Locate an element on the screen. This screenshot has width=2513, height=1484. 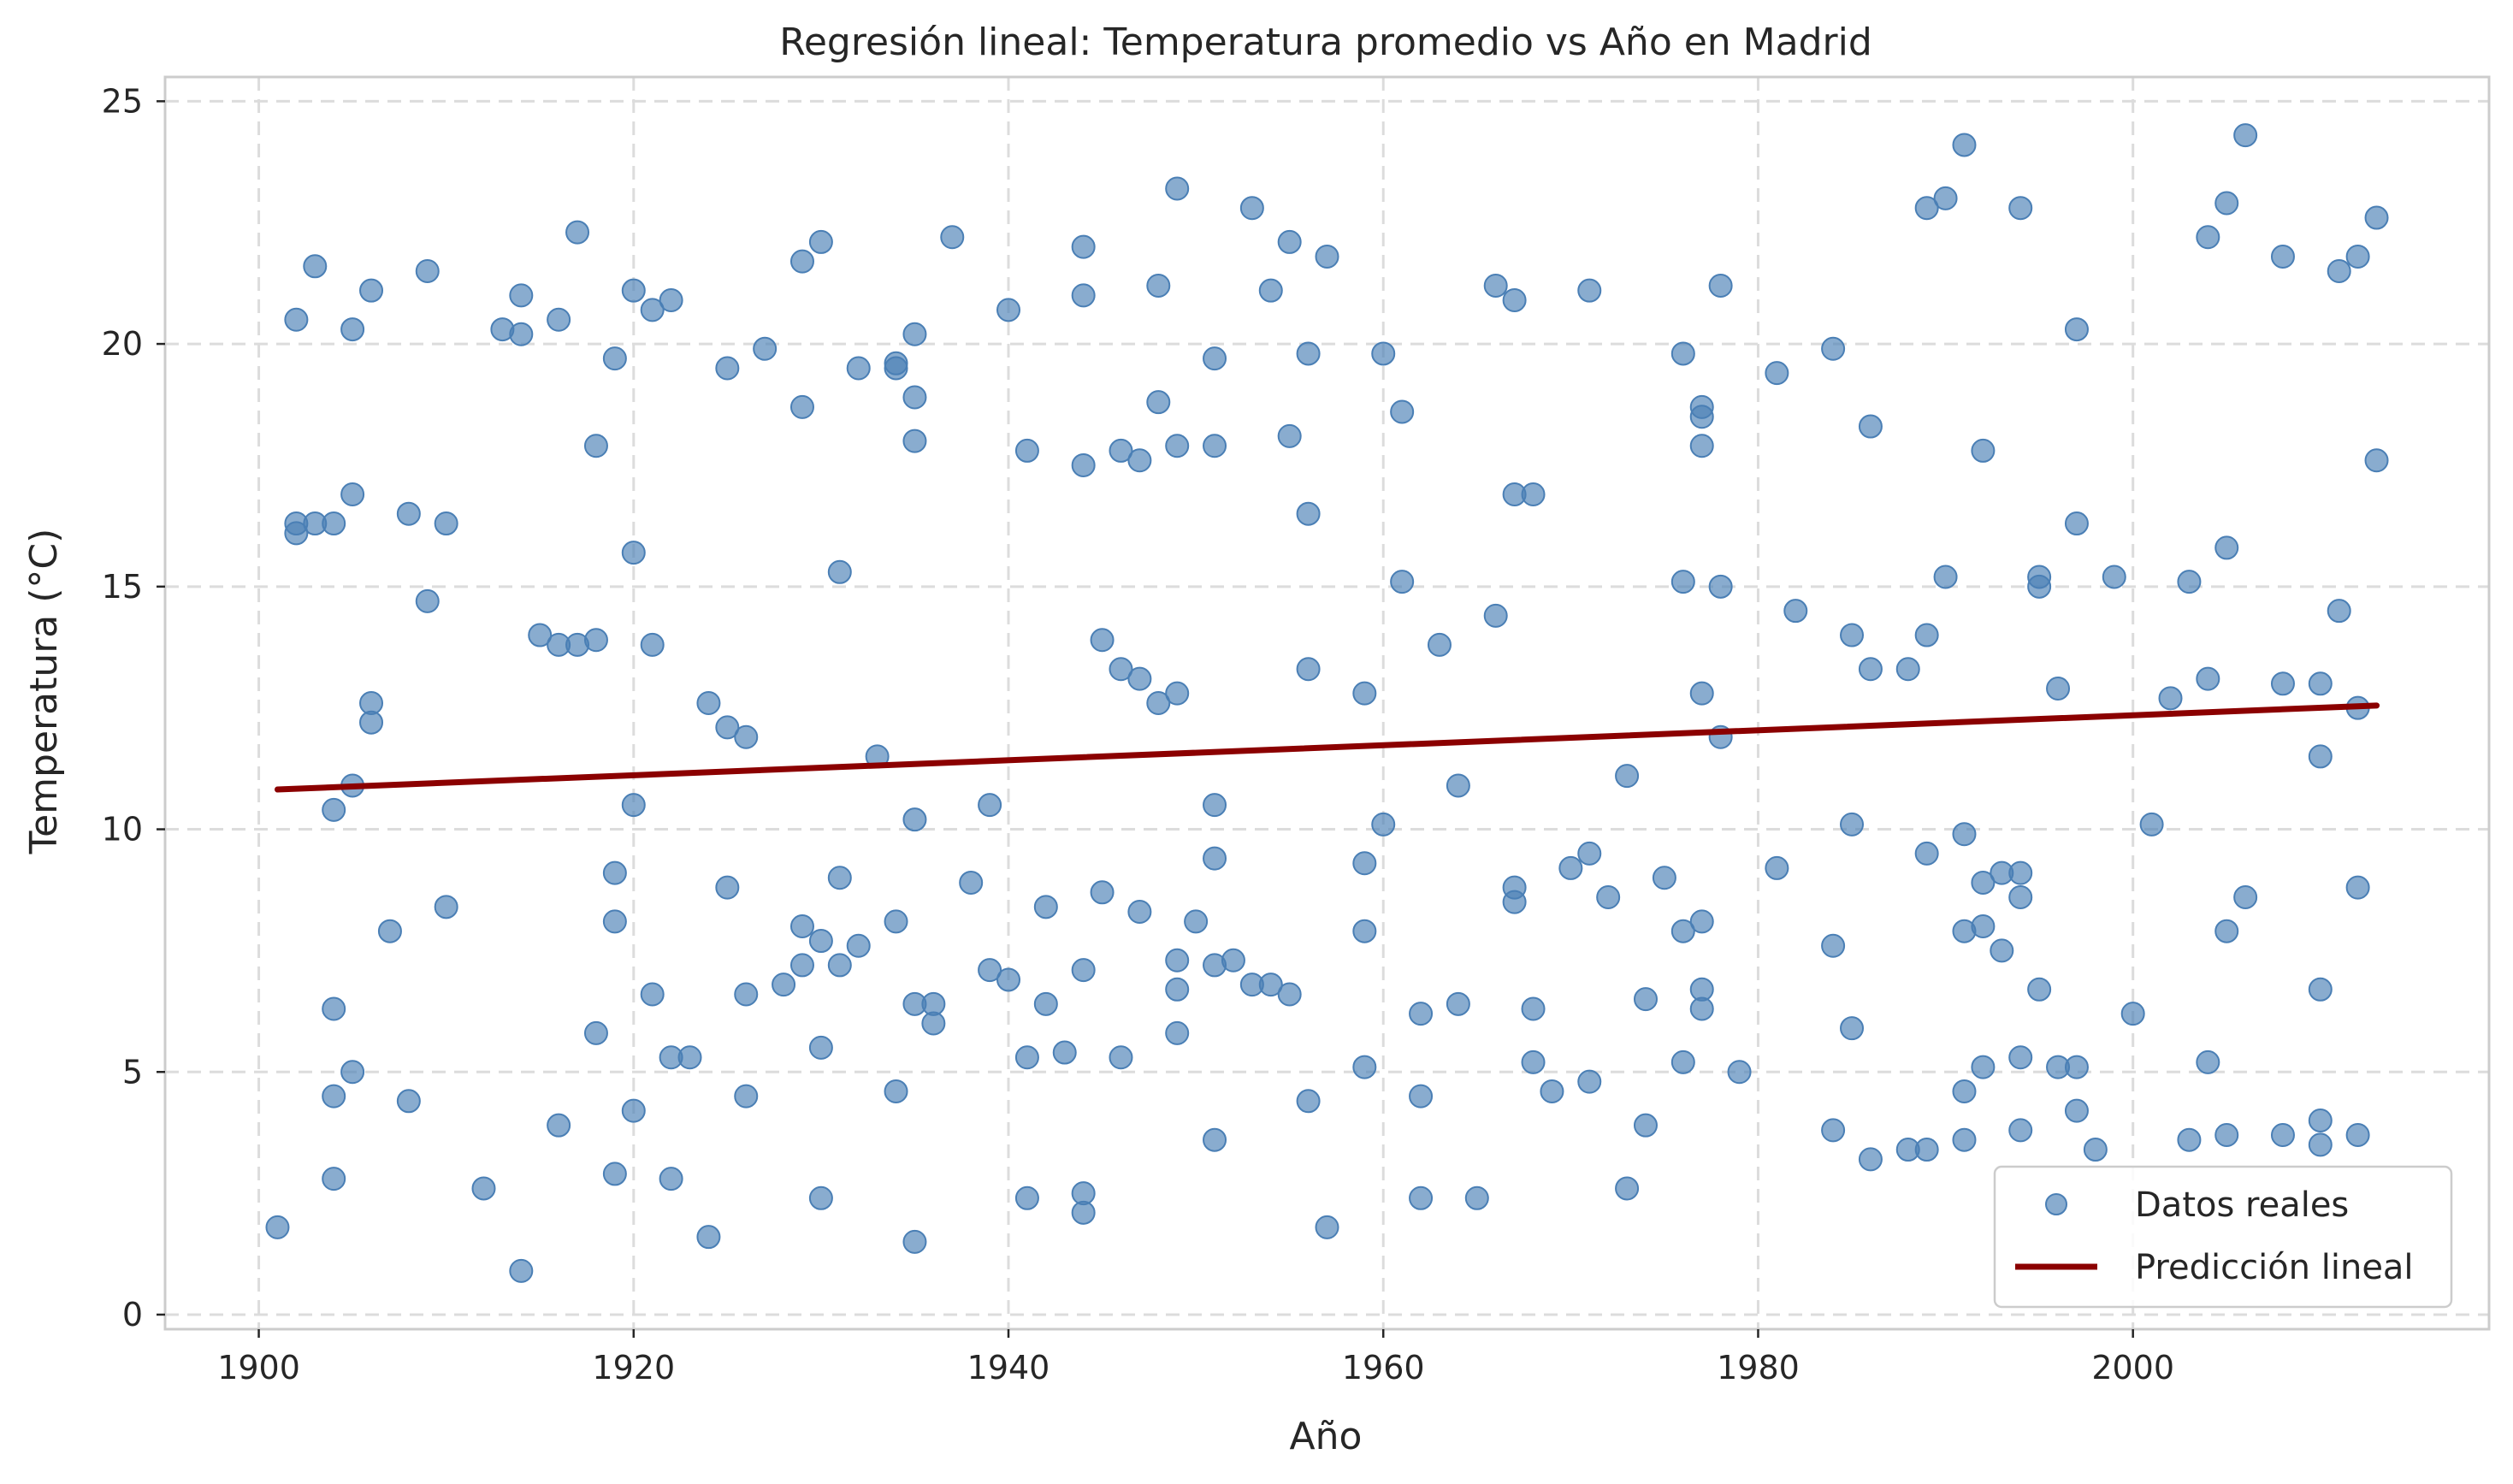
y-tick-label: 20 is located at coordinates (122, 344).